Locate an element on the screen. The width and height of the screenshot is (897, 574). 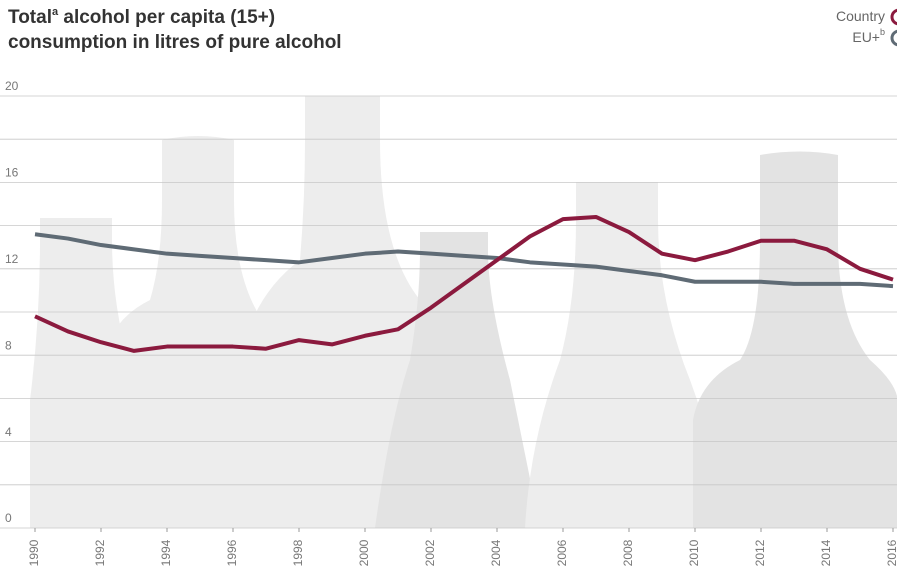
y-tick-label: 12 is located at coordinates (12, 259).